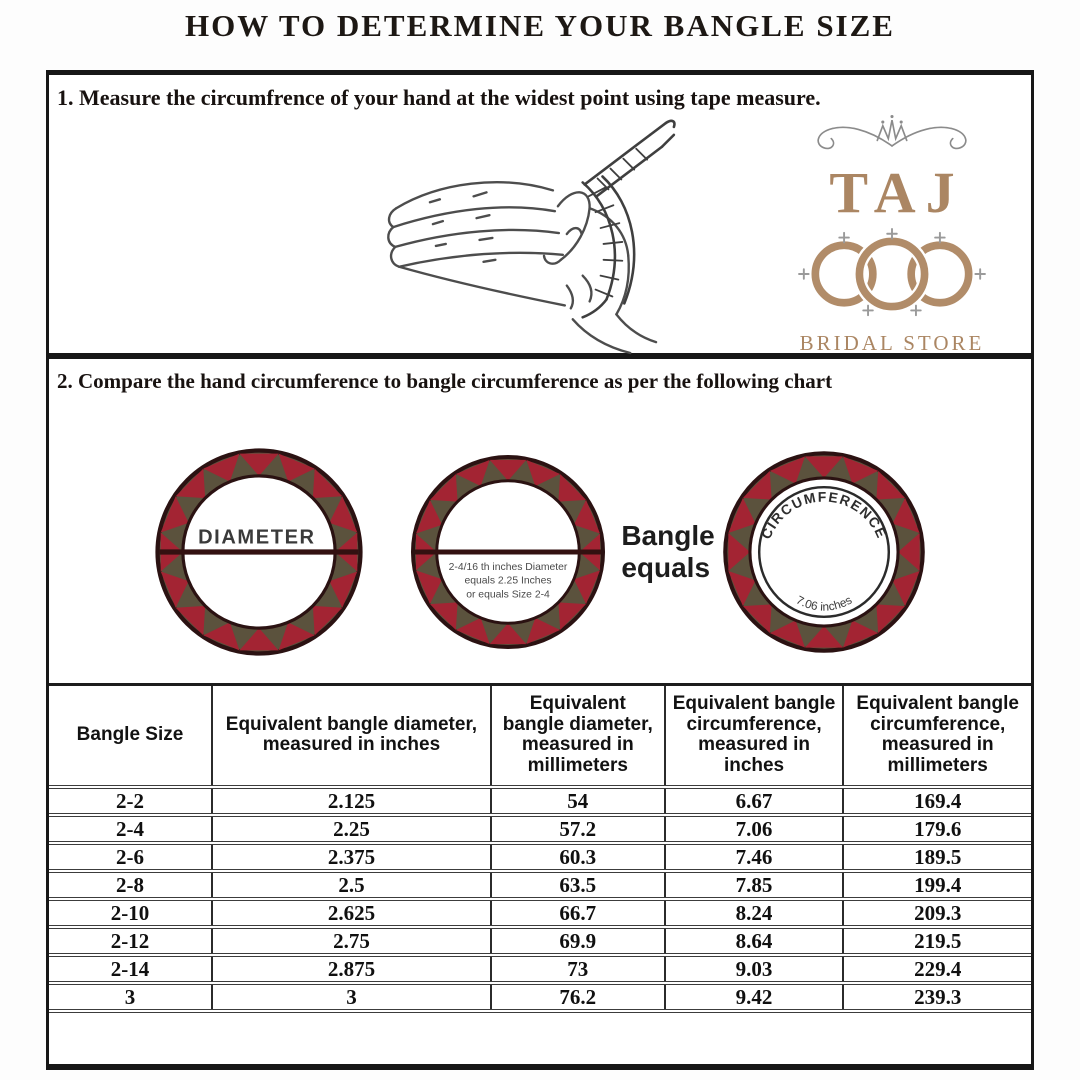 This screenshot has height=1080, width=1080. Describe the element at coordinates (130, 736) in the screenshot. I see `column-header: Bangle Size` at that location.